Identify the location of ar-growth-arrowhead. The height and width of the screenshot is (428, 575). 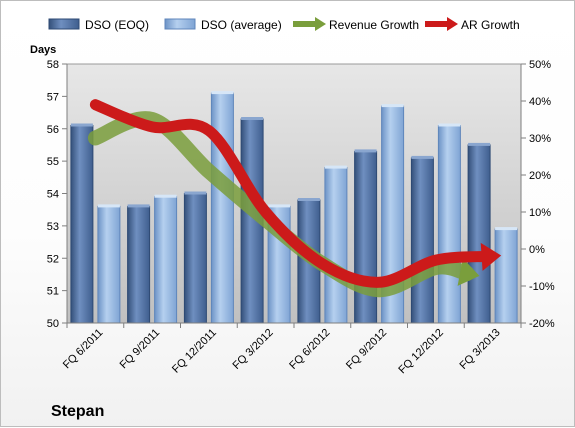
(491, 256).